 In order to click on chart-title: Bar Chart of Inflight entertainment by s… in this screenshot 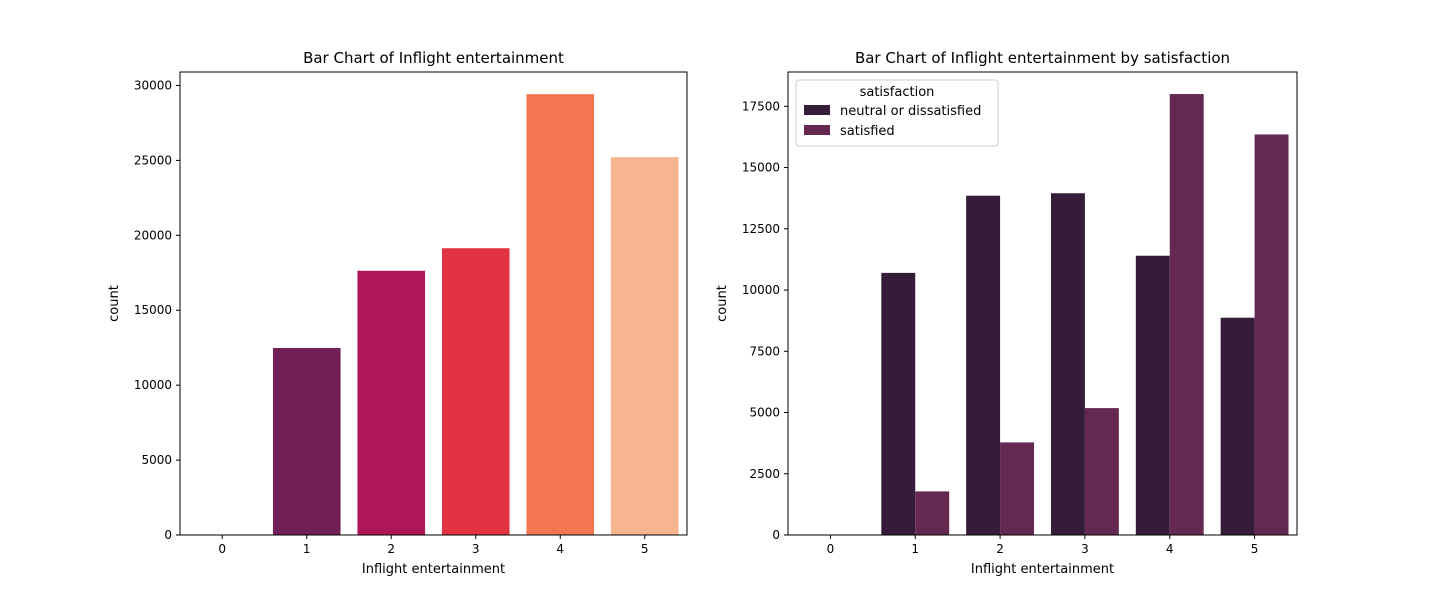, I will do `click(1042, 58)`.